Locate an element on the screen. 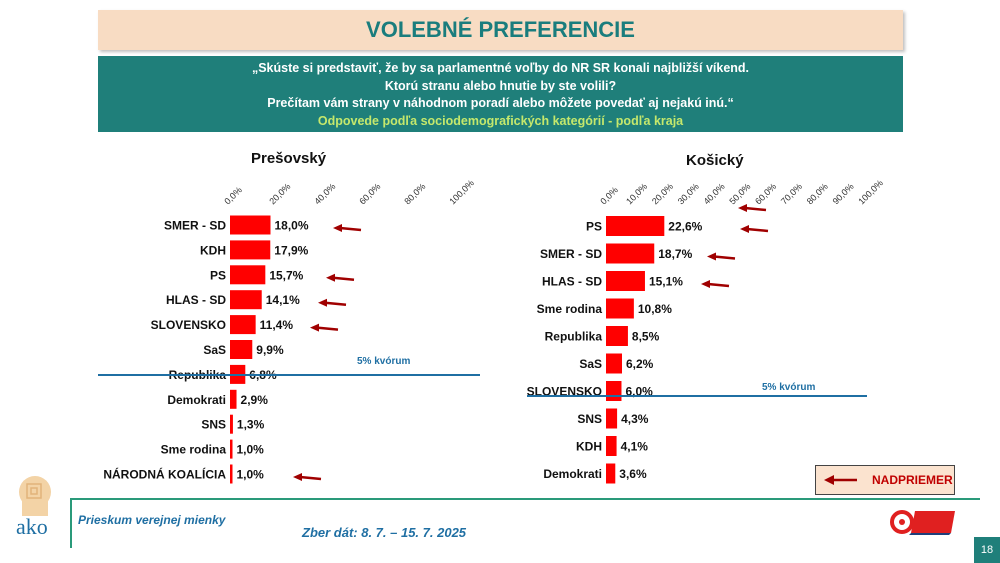 The width and height of the screenshot is (1000, 563). presovsky-tick-label: 100,0% is located at coordinates (461, 192).